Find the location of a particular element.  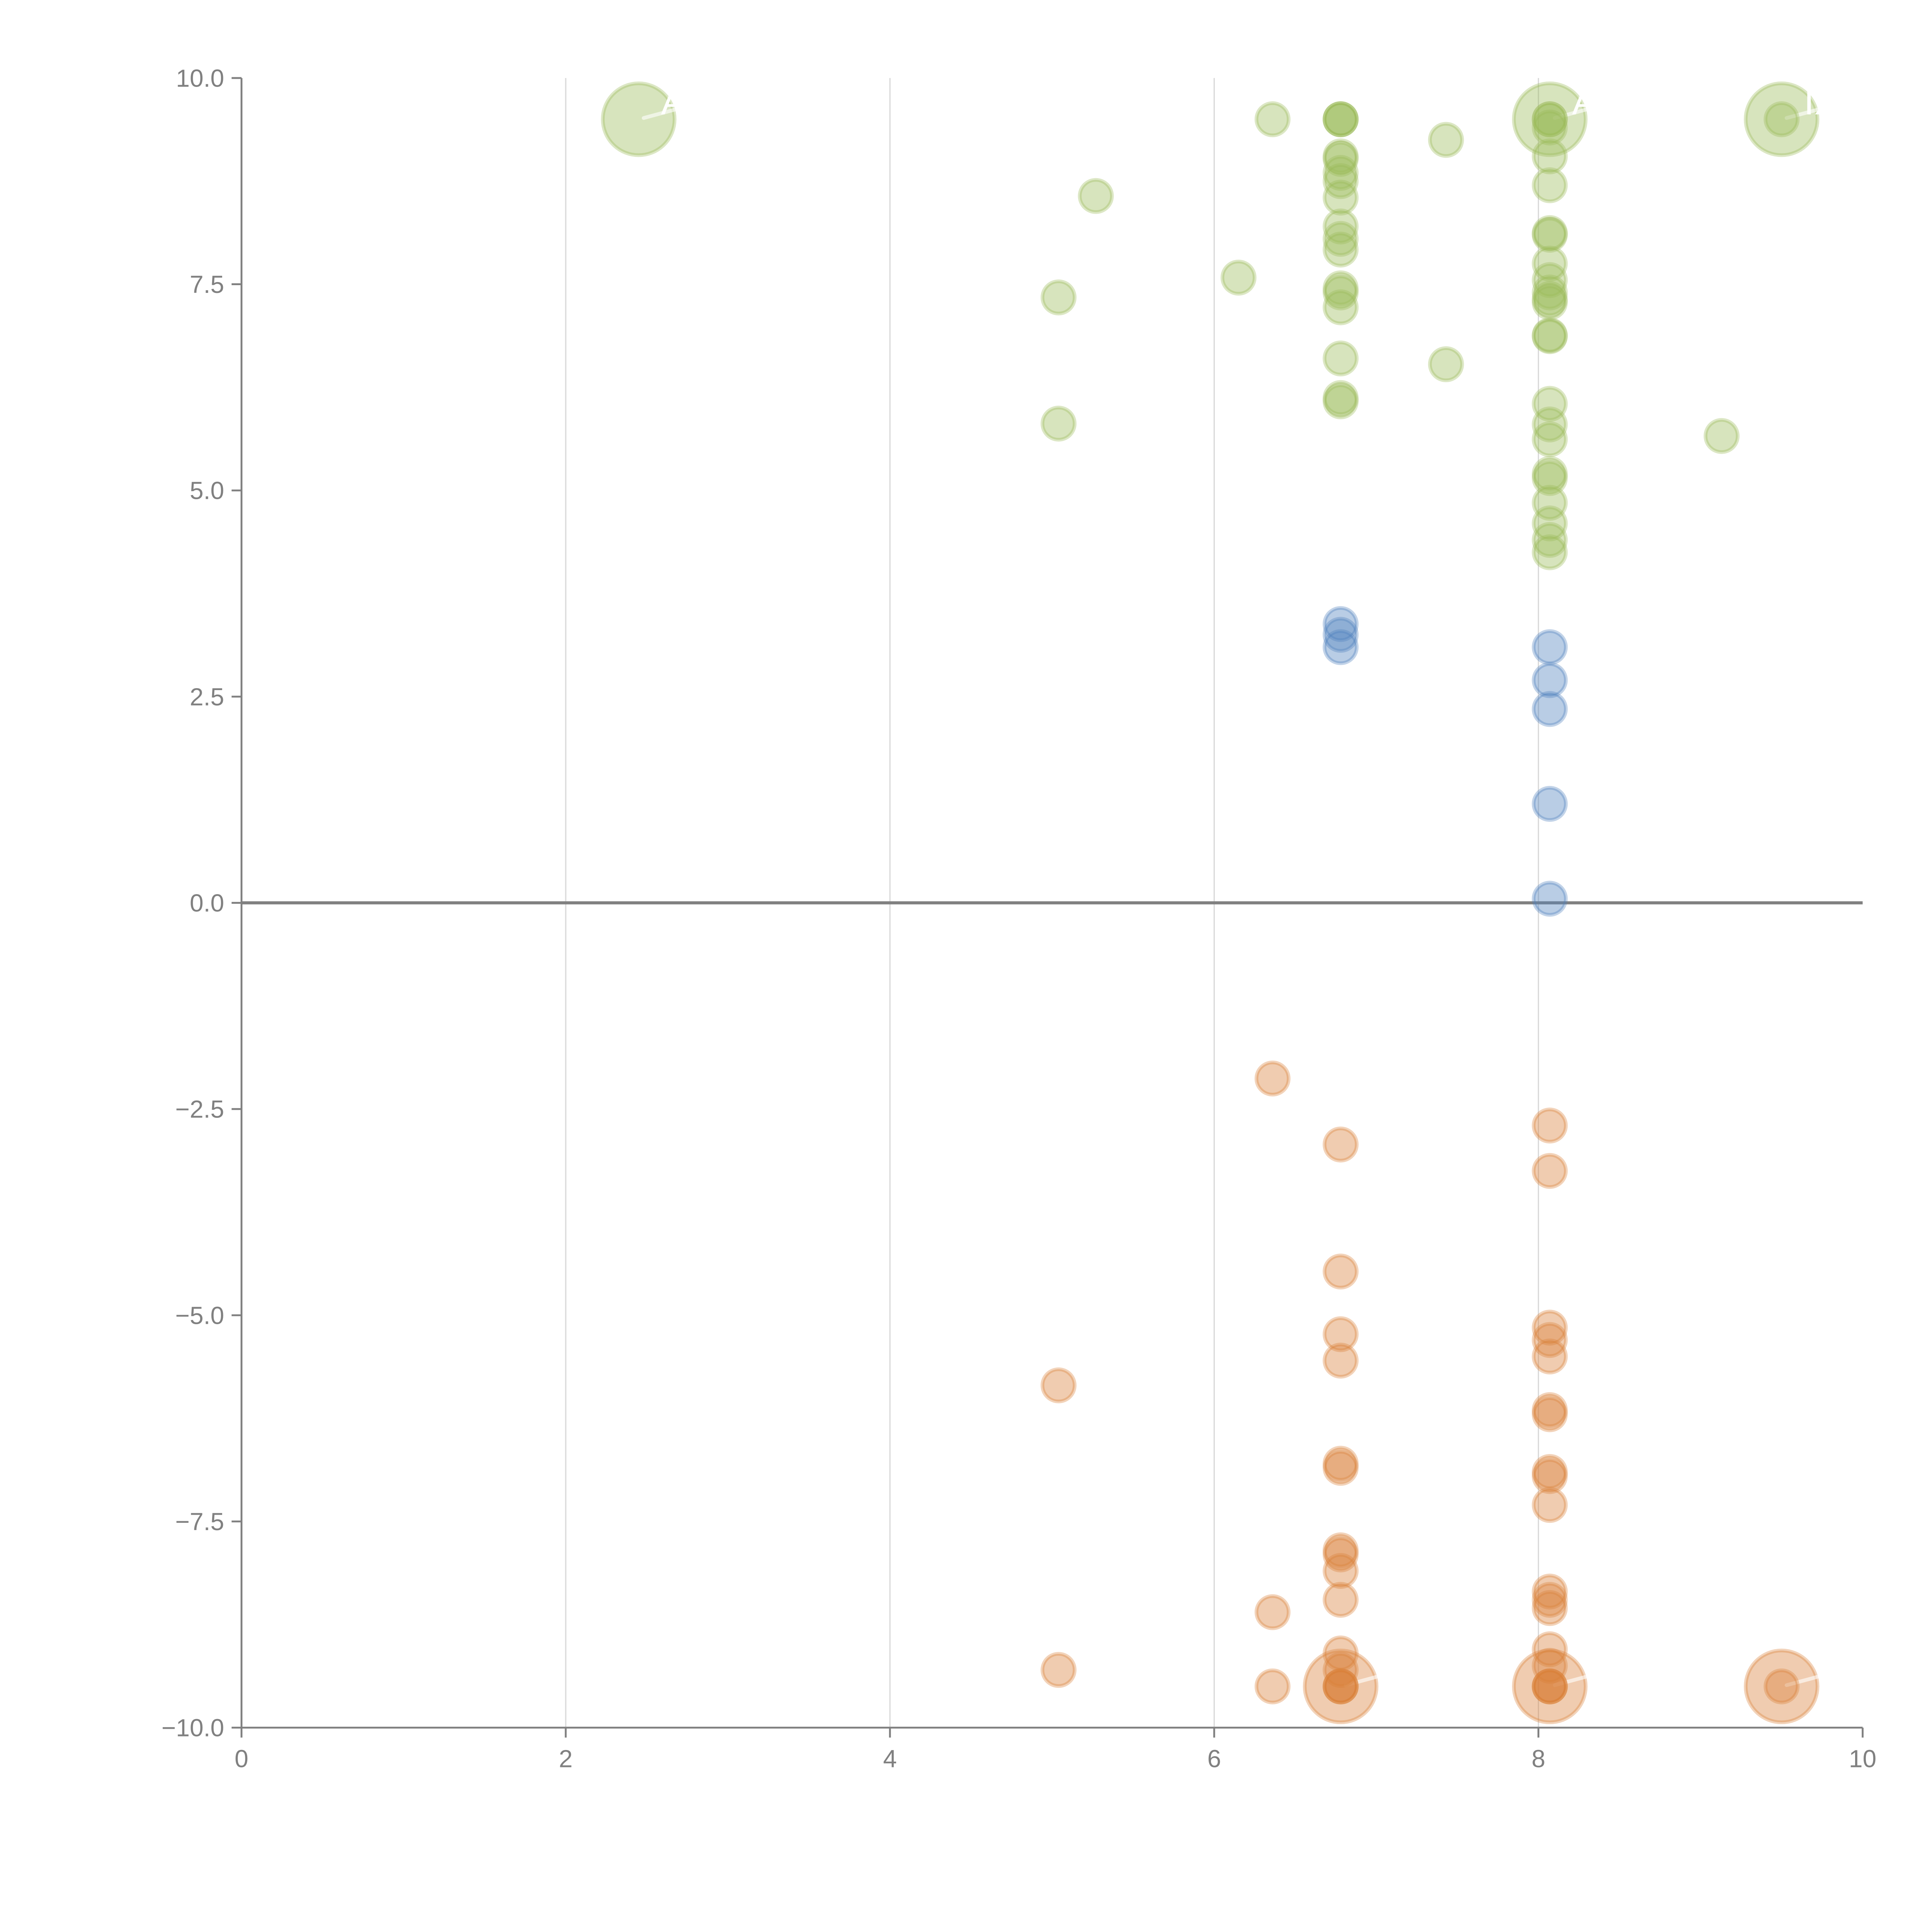

y-tick-label: −2.5 is located at coordinates (200, 1109).